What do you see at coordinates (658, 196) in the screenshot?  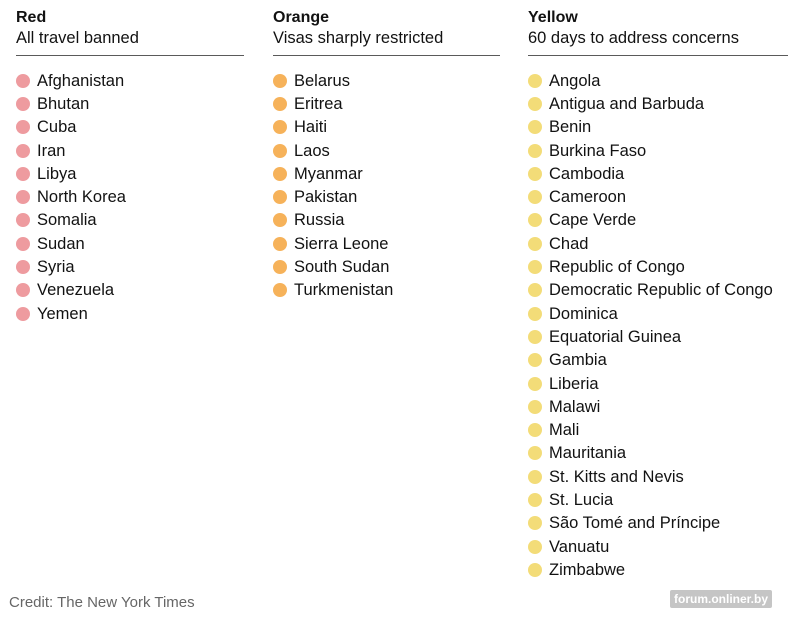 I see `list-item: Cameroon` at bounding box center [658, 196].